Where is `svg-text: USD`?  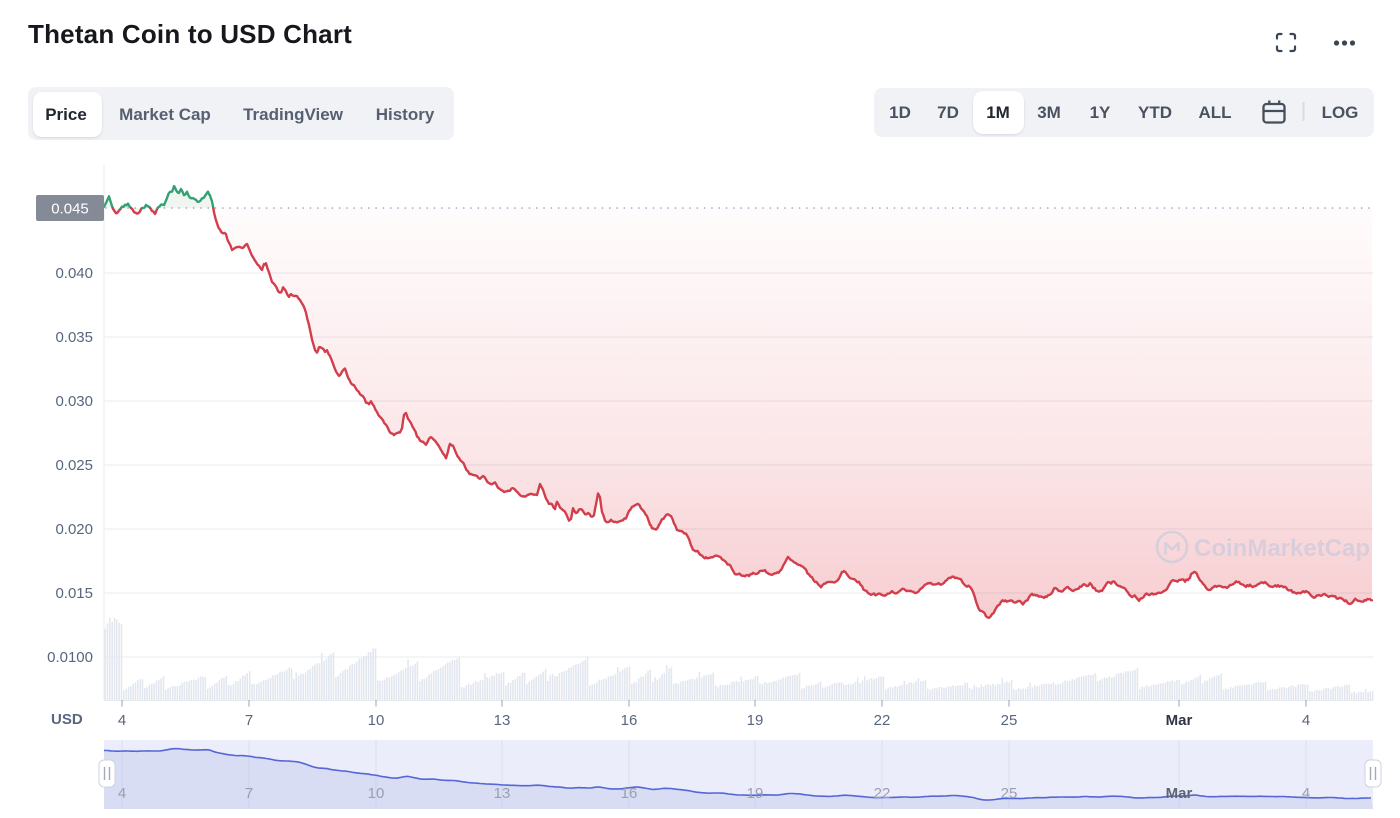
svg-text: USD is located at coordinates (67, 719).